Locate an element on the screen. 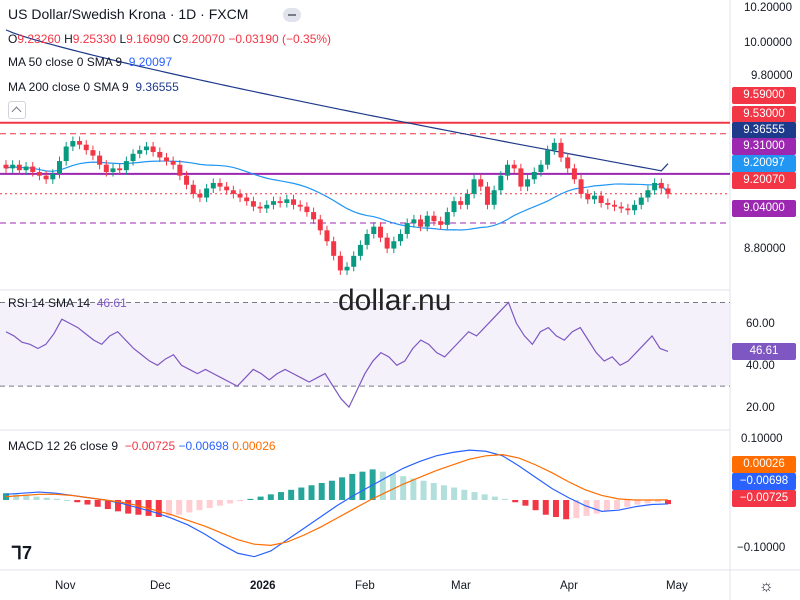  ma50-line is located at coordinates (337, 195).